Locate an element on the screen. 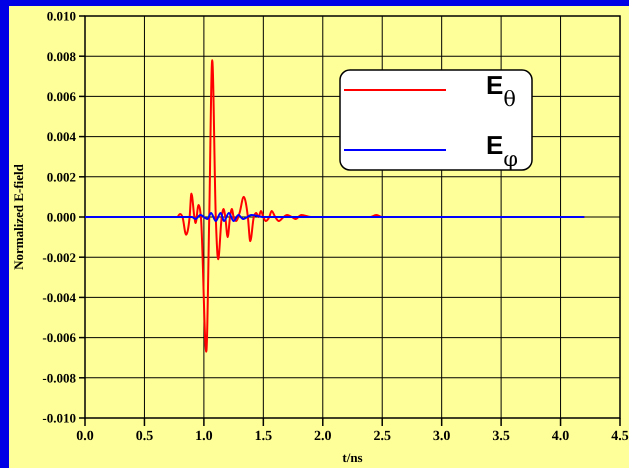 The height and width of the screenshot is (468, 629). y-tick-label: 0.000 is located at coordinates (61, 217).